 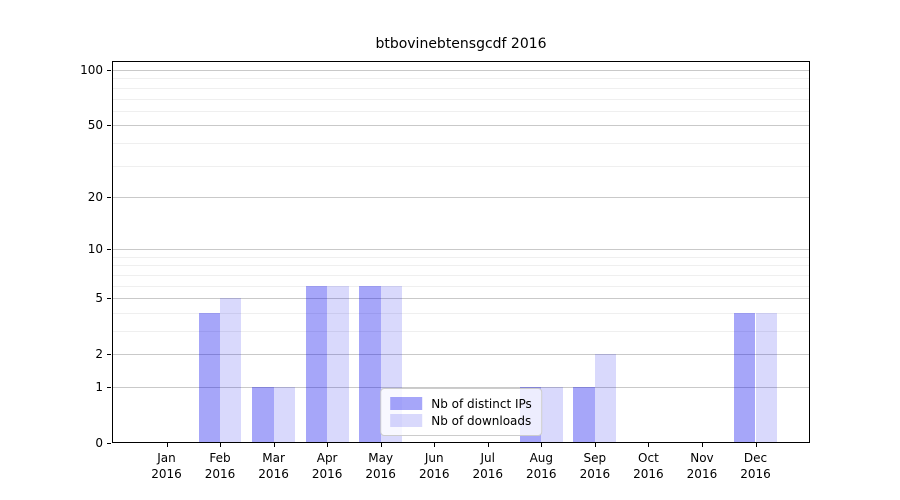 I want to click on y-tick-label-10: 10, so click(x=95, y=249).